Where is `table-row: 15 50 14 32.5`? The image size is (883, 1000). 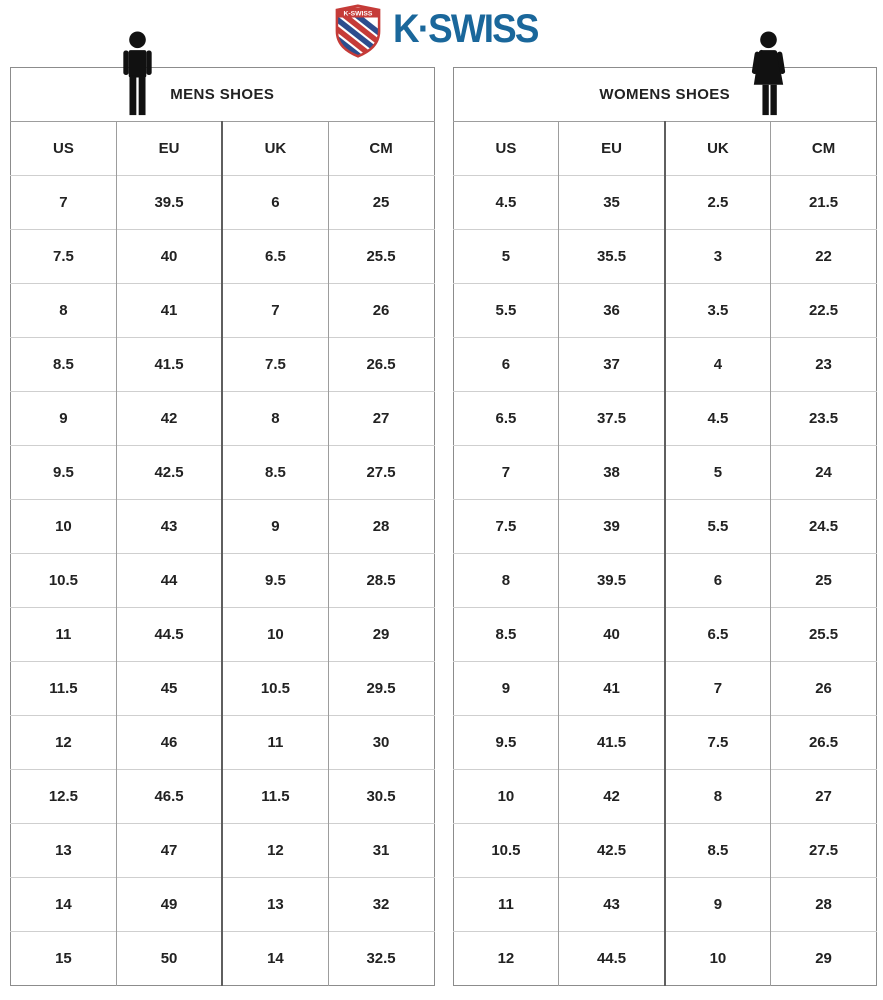 table-row: 15 50 14 32.5 is located at coordinates (222, 958).